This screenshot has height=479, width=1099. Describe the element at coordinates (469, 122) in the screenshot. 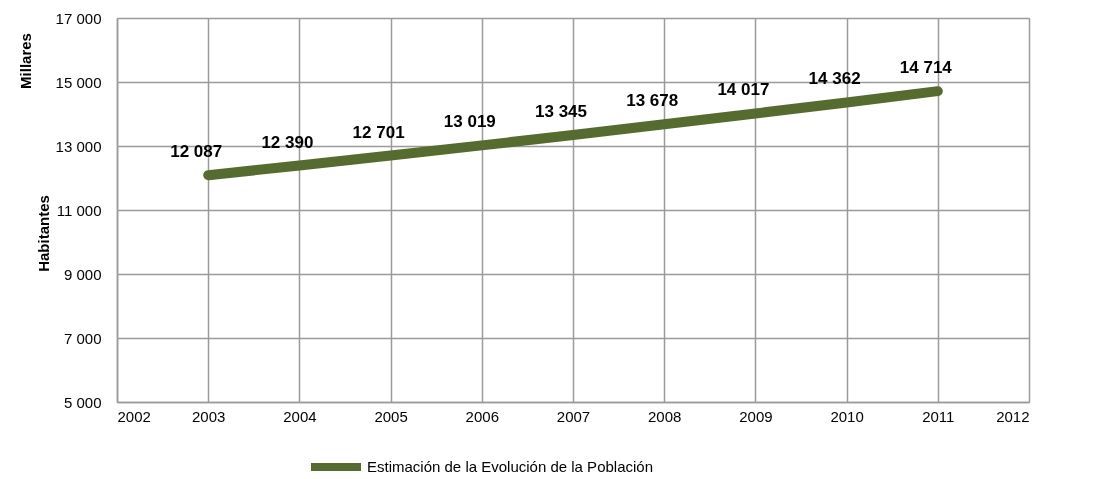

I see `data-label: 13 019` at that location.